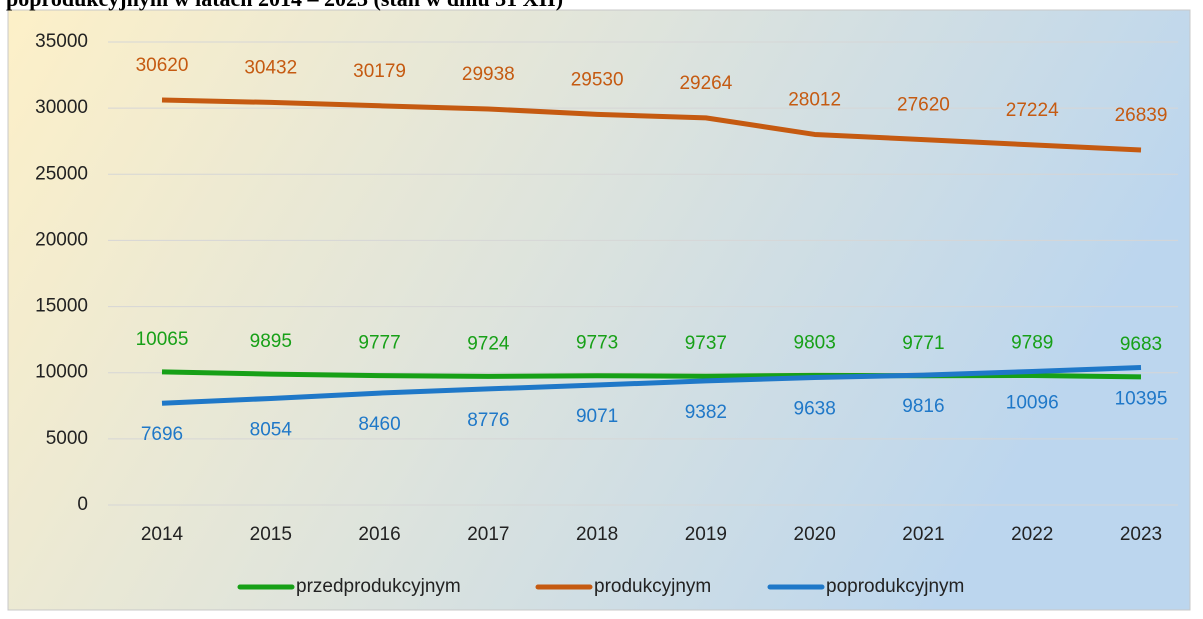 The image size is (1203, 619). Describe the element at coordinates (61, 107) in the screenshot. I see `y-tick-label: 30000` at that location.